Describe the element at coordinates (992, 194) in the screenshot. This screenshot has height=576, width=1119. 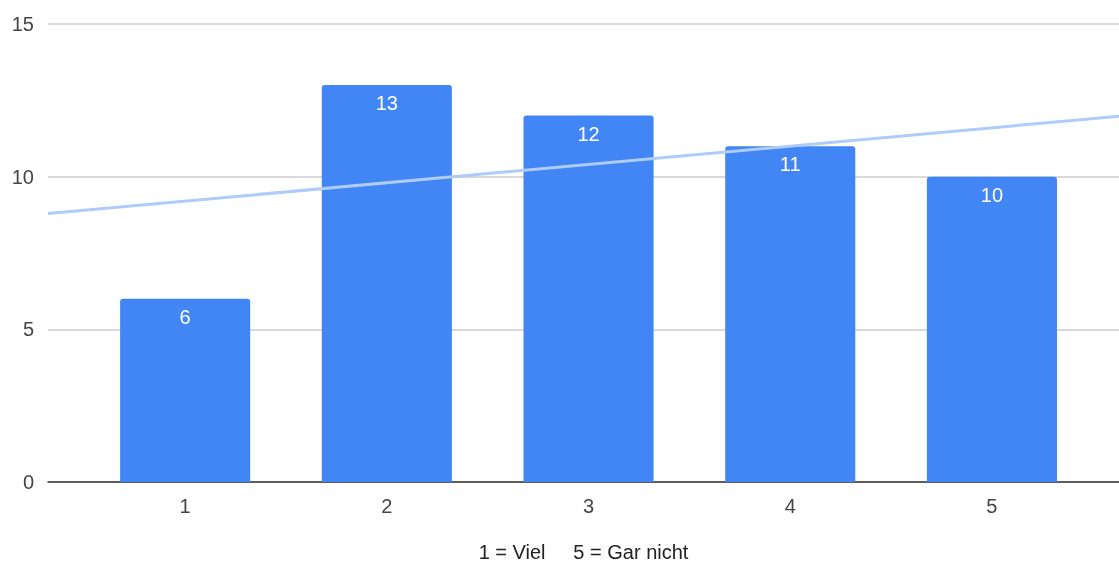
I see `data-label: 10` at that location.